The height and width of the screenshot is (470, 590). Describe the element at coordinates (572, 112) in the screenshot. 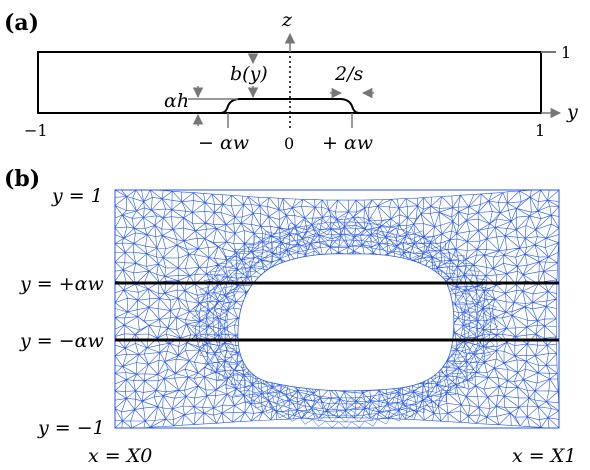

I see `axis-label-y: y` at that location.